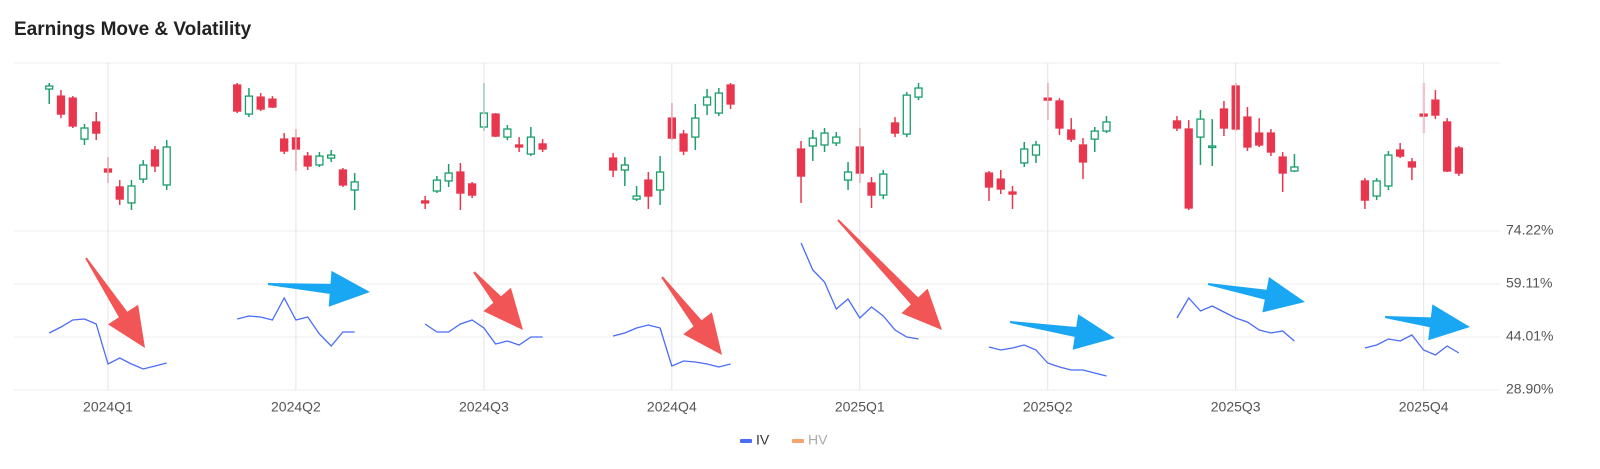  I want to click on y-tick-label: 74.22%, so click(1529, 230).